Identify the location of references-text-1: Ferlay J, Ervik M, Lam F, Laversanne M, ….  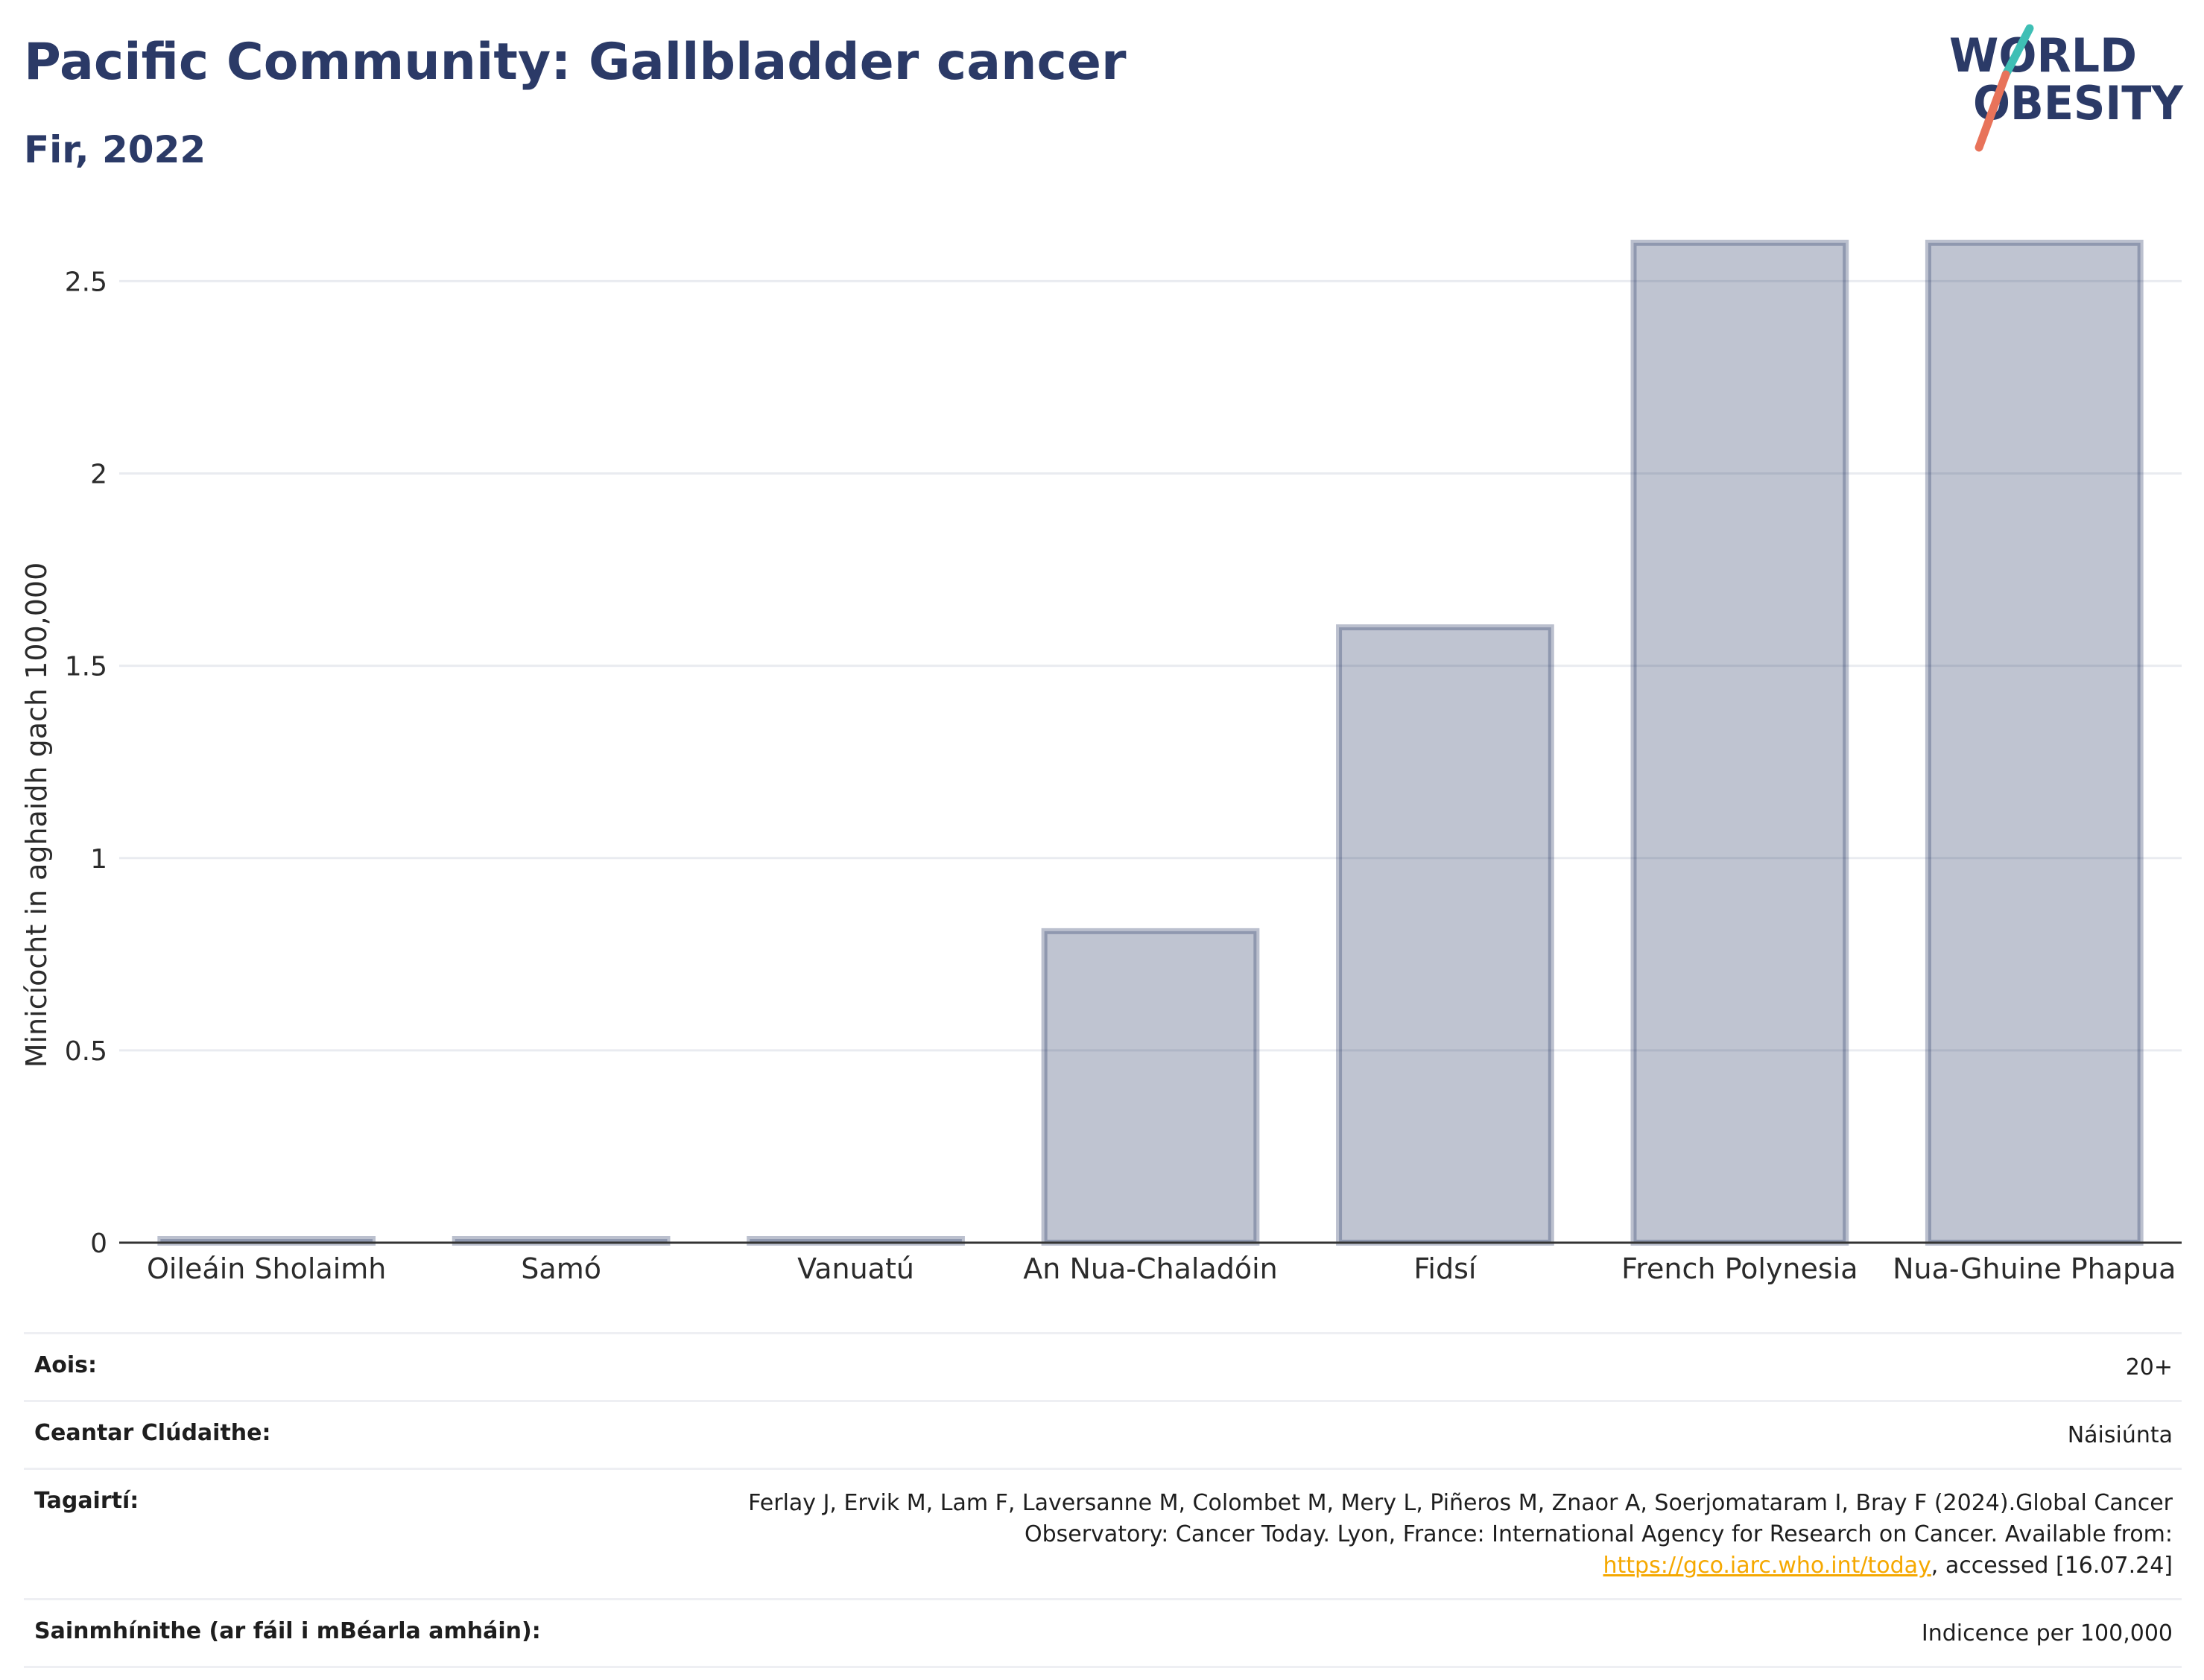
(1460, 1518).